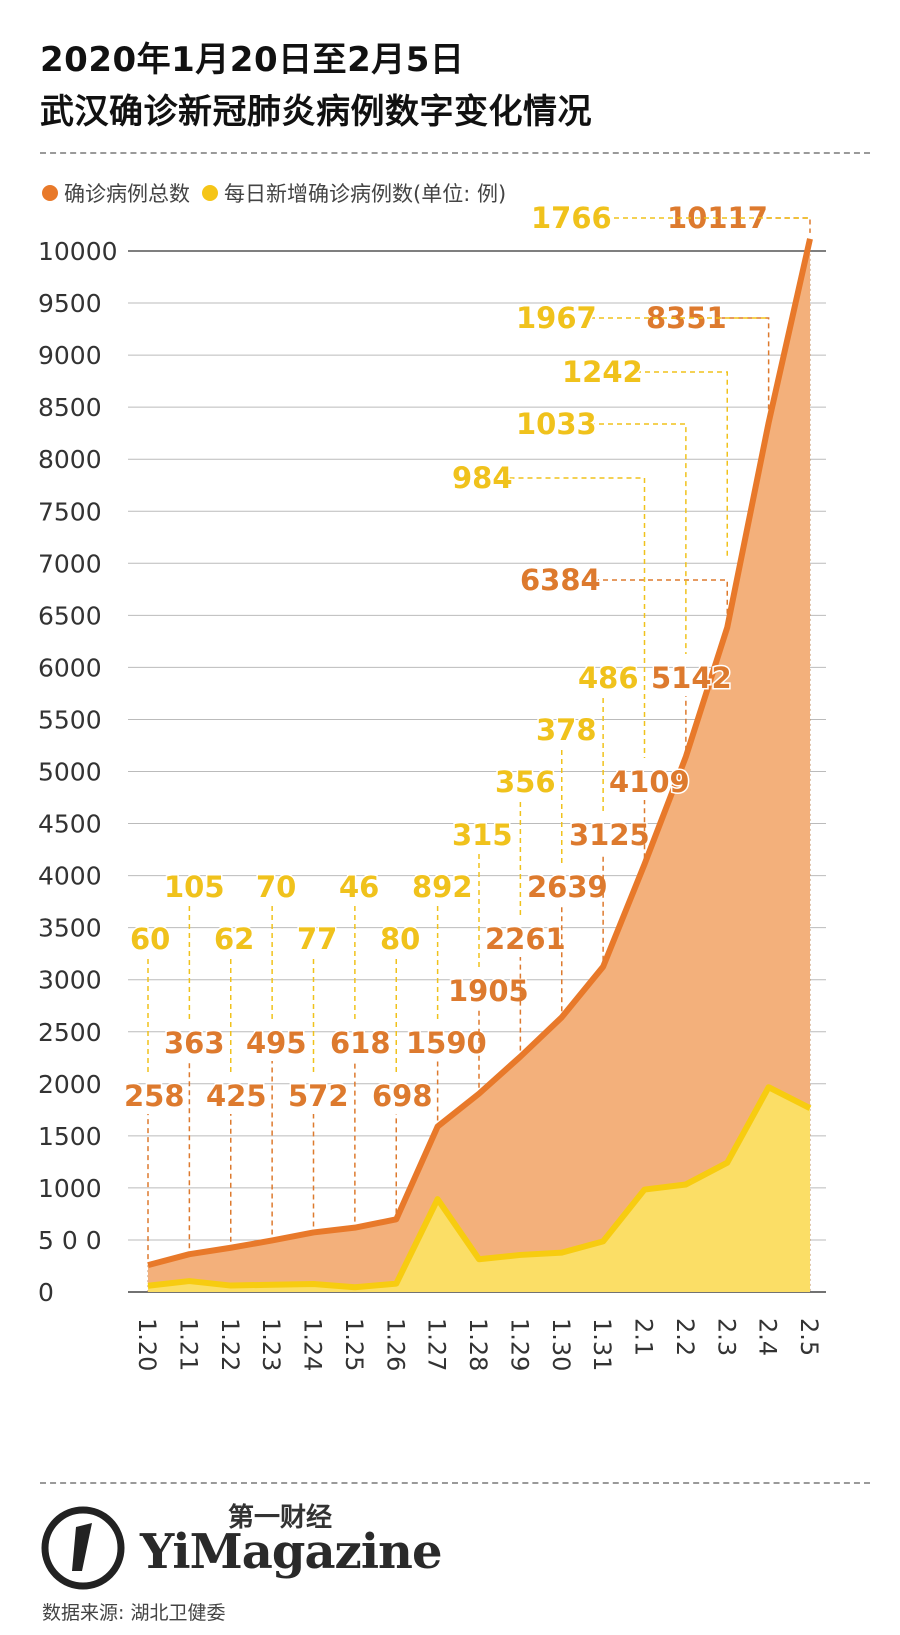  Describe the element at coordinates (70, 876) in the screenshot. I see `y-tick-label: 4000` at that location.